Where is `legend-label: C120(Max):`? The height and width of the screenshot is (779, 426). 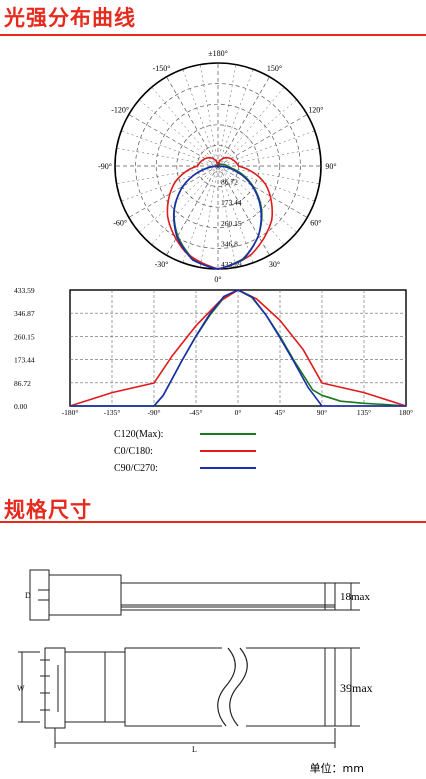 legend-label: C120(Max): is located at coordinates (138, 434).